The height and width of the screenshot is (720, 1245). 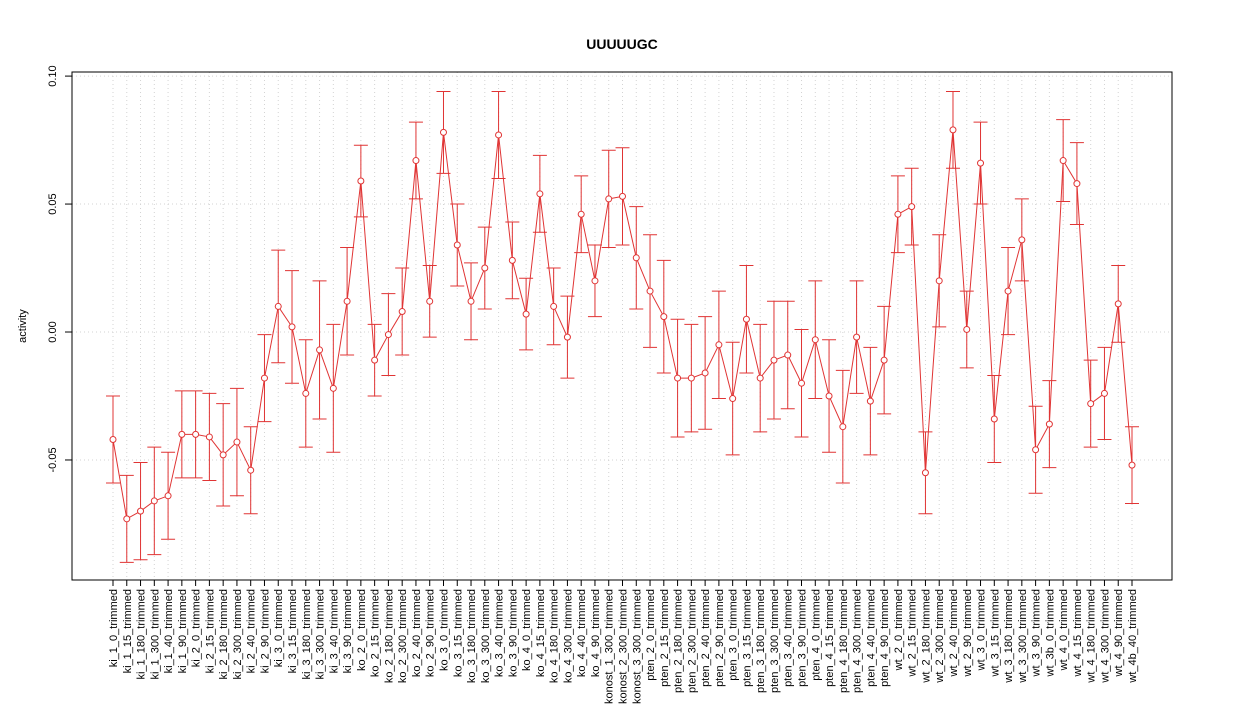 What do you see at coordinates (458, 633) in the screenshot?
I see `x-tick-label: ko_3_15_trimmed` at bounding box center [458, 633].